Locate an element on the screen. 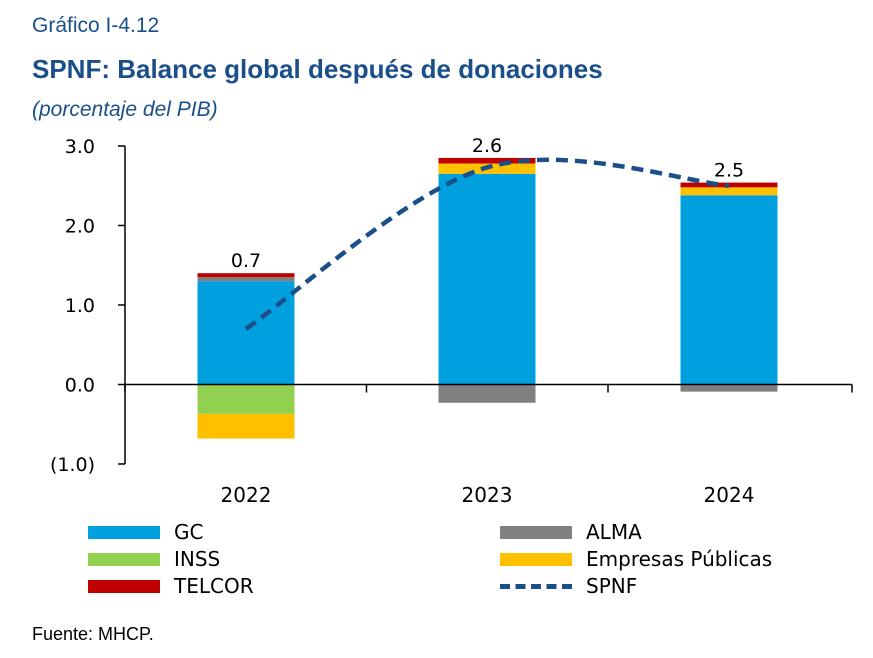  figure-number: Gráfico I-4.12 is located at coordinates (96, 25).